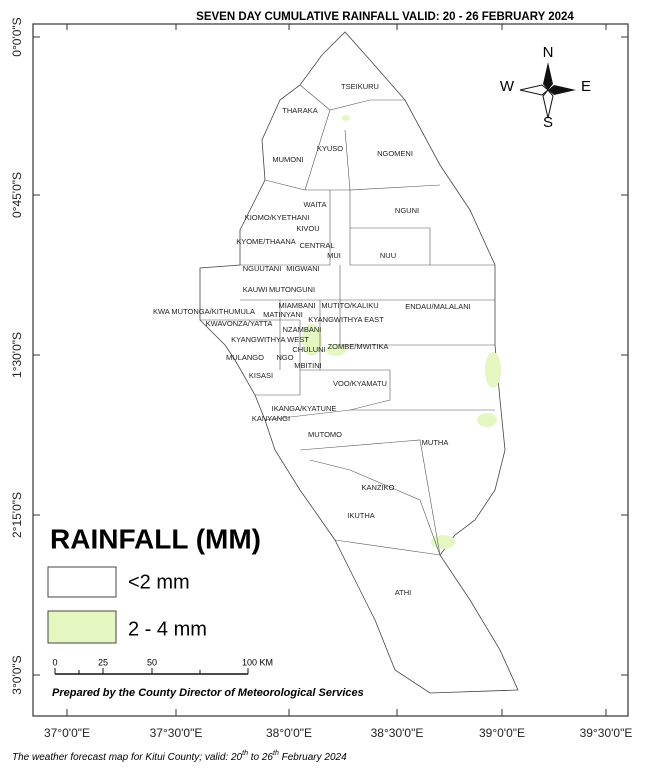  I want to click on ward-label: ZOMBE/MWITIKA, so click(358, 346).